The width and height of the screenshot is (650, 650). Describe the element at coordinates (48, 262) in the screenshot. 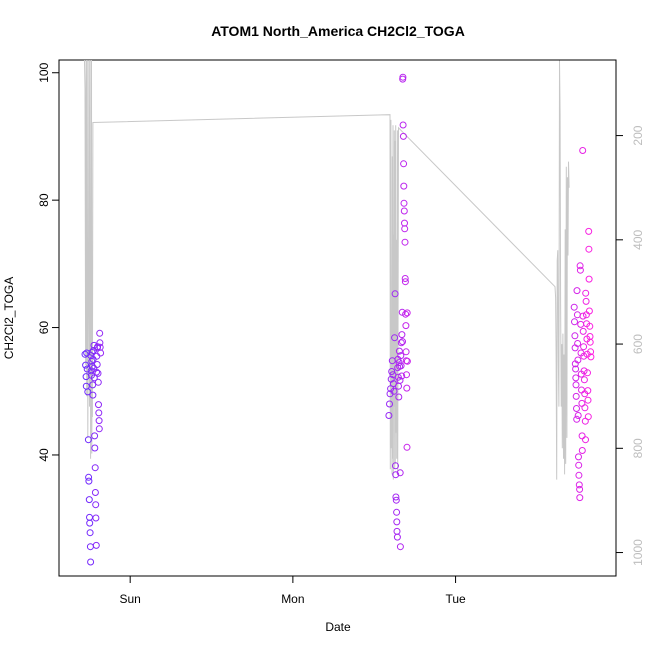

I see `y-axis: 40 60 80 100` at that location.